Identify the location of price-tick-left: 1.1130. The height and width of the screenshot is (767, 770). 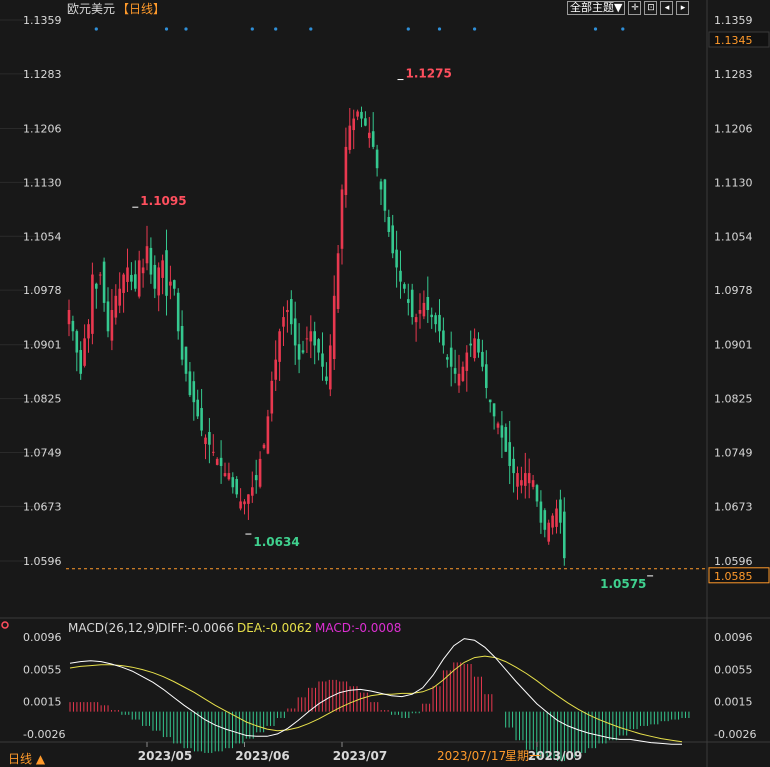
(42, 182).